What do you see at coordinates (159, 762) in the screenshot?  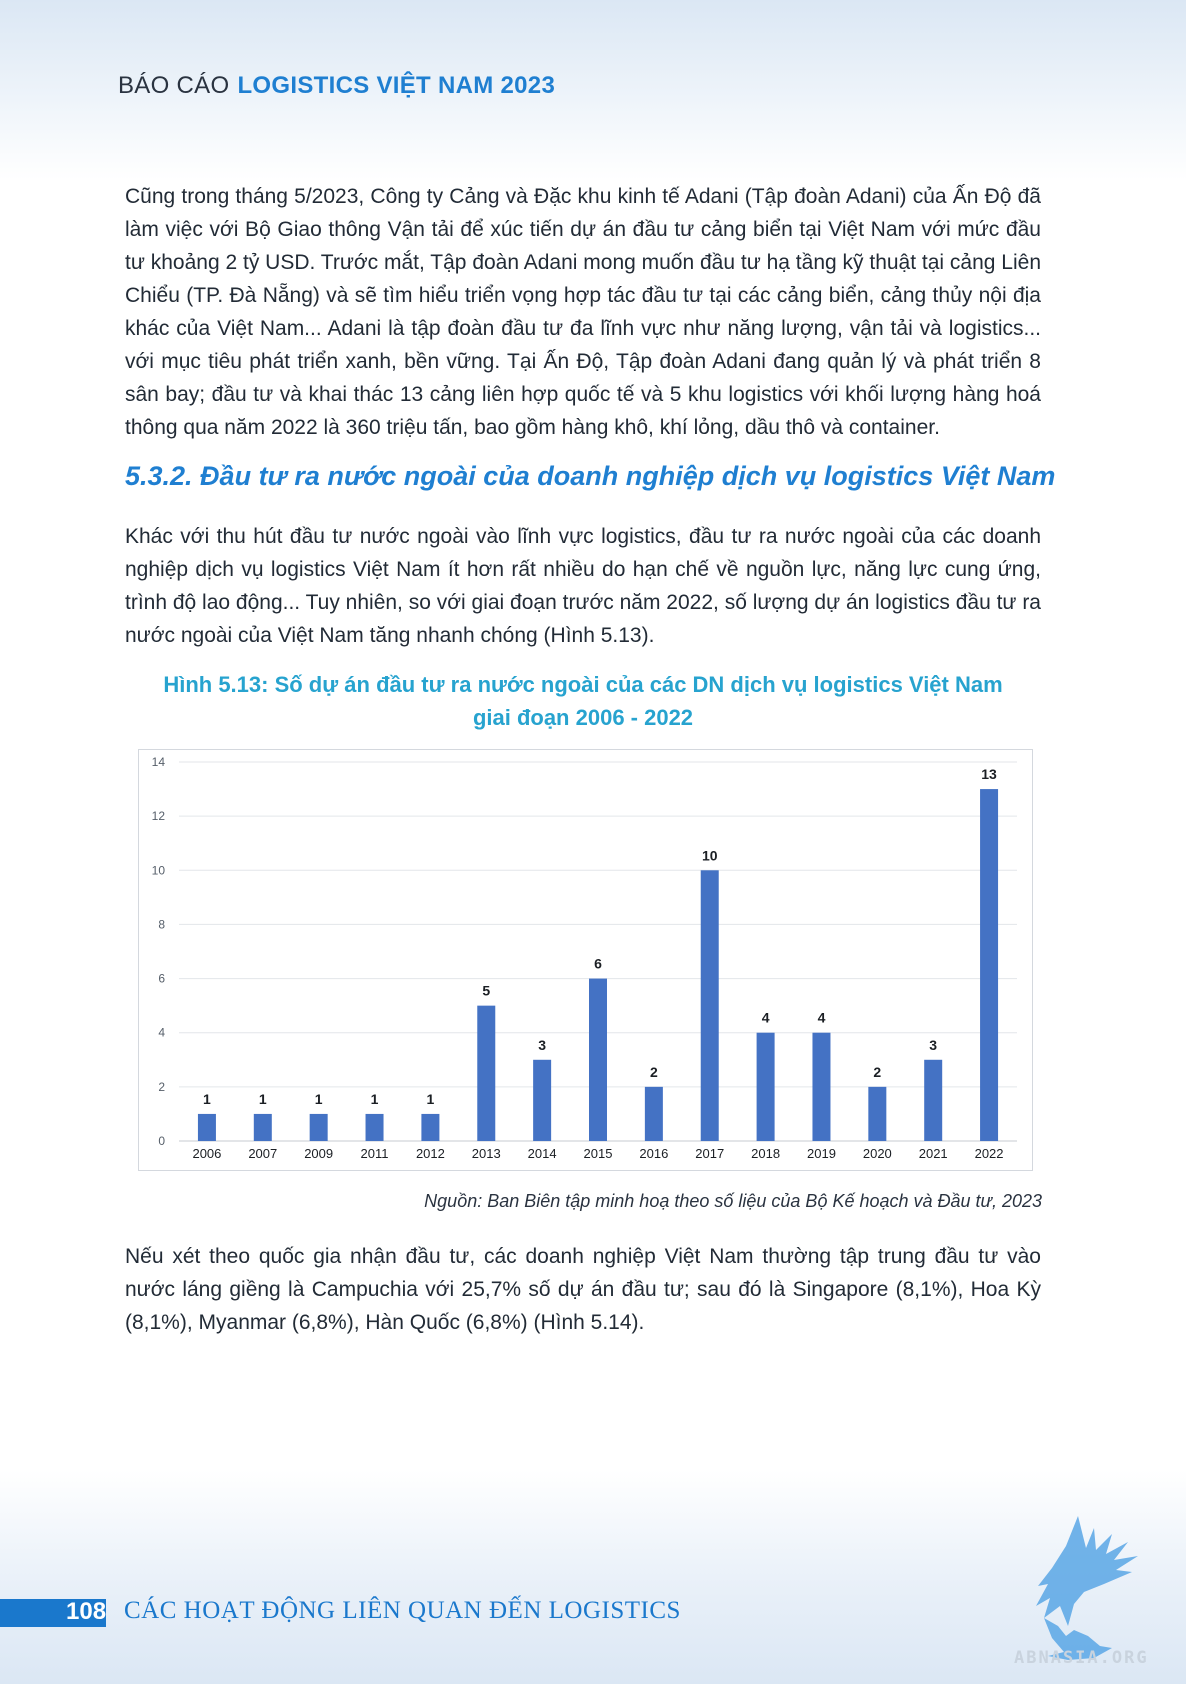 I see `y-tick-label: 14` at bounding box center [159, 762].